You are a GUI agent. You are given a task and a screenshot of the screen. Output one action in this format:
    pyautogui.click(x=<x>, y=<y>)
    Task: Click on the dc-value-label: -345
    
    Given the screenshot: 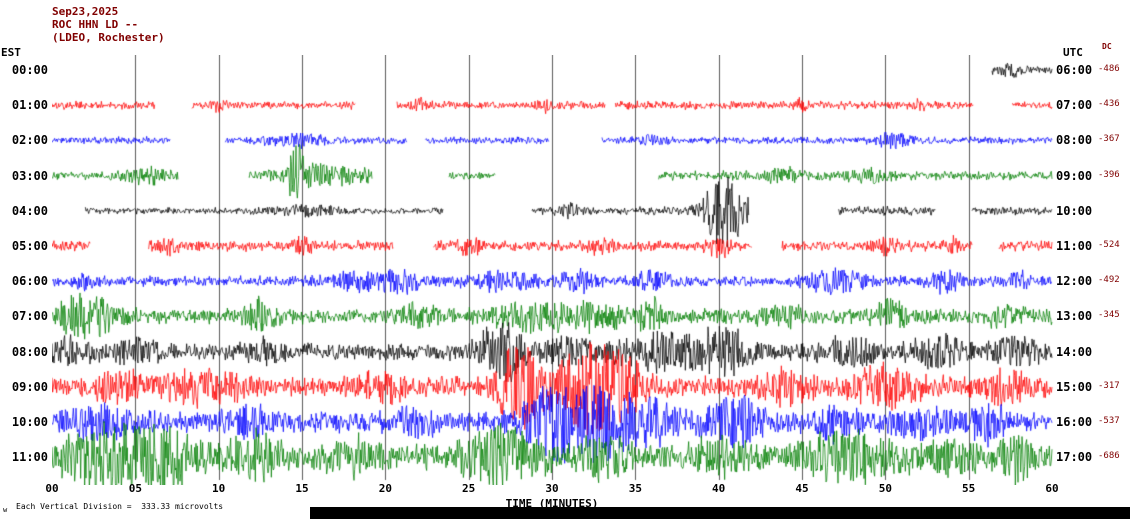 What is the action you would take?
    pyautogui.click(x=1109, y=315)
    